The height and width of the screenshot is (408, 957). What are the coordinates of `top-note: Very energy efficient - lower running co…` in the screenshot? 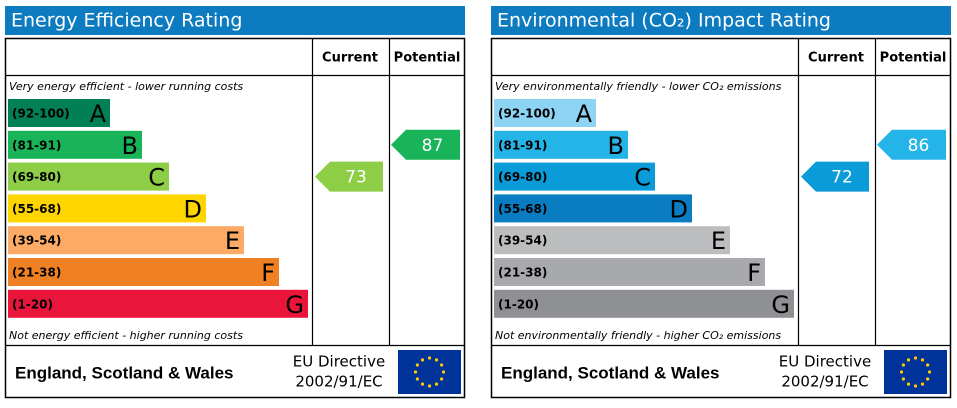 It's located at (126, 86).